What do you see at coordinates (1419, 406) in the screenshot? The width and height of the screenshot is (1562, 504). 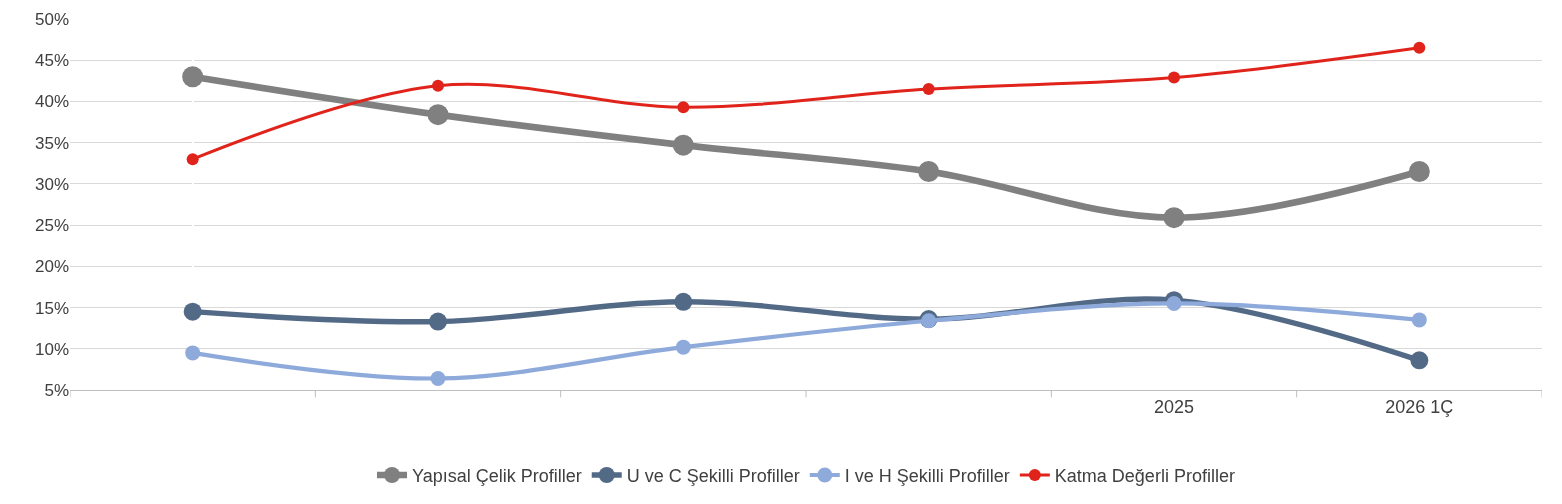 I see `x-tick-label: 2026 1Ç` at bounding box center [1419, 406].